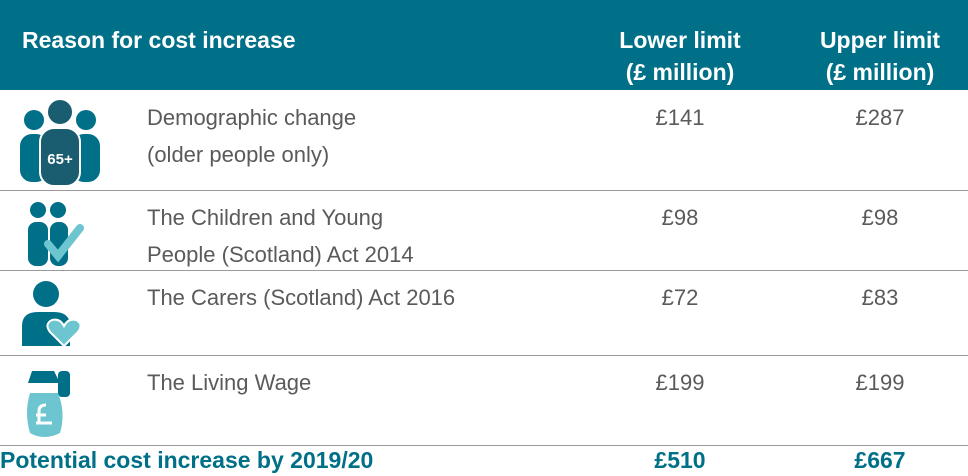 The width and height of the screenshot is (968, 476). I want to click on reason-text: The Children and Young, so click(265, 217).